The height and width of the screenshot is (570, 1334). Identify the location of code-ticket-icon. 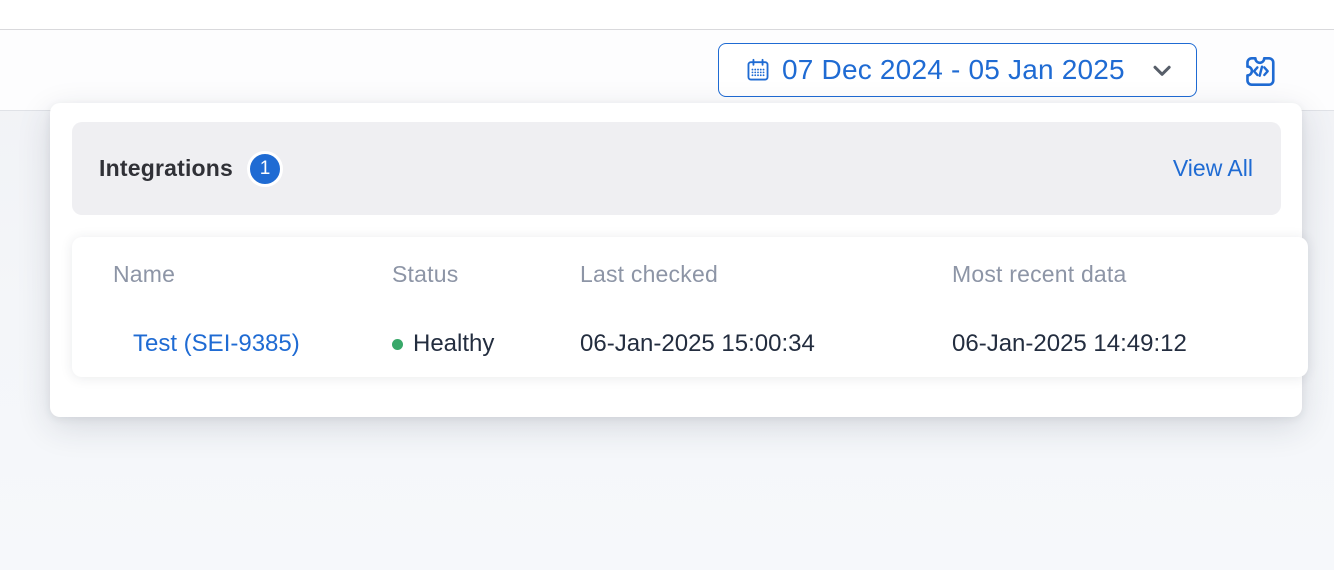
(1258, 71).